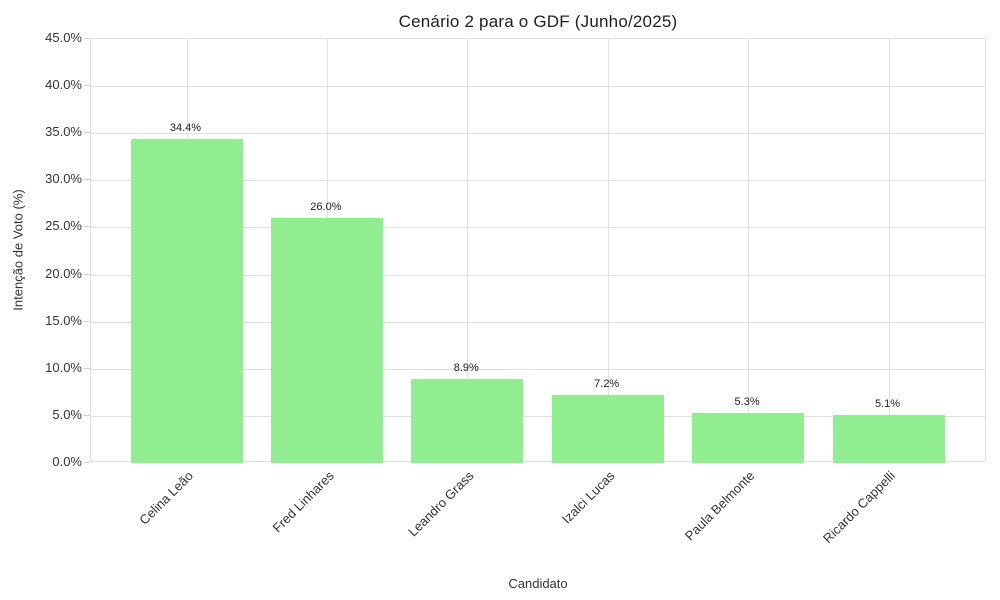  What do you see at coordinates (63, 85) in the screenshot?
I see `y-tick-label: 40.0%` at bounding box center [63, 85].